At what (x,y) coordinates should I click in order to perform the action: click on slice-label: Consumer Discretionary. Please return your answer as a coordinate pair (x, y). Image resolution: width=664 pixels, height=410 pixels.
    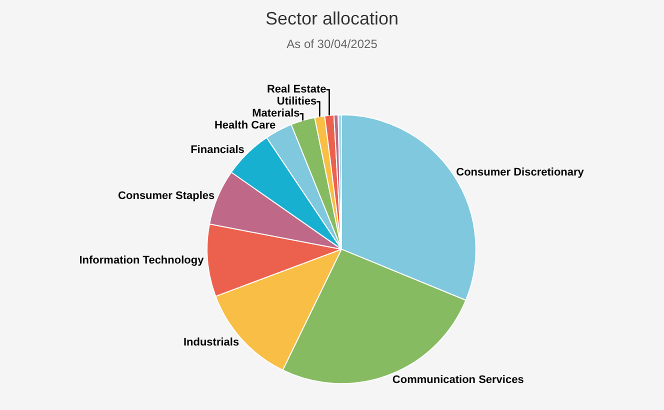
    Looking at the image, I should click on (520, 172).